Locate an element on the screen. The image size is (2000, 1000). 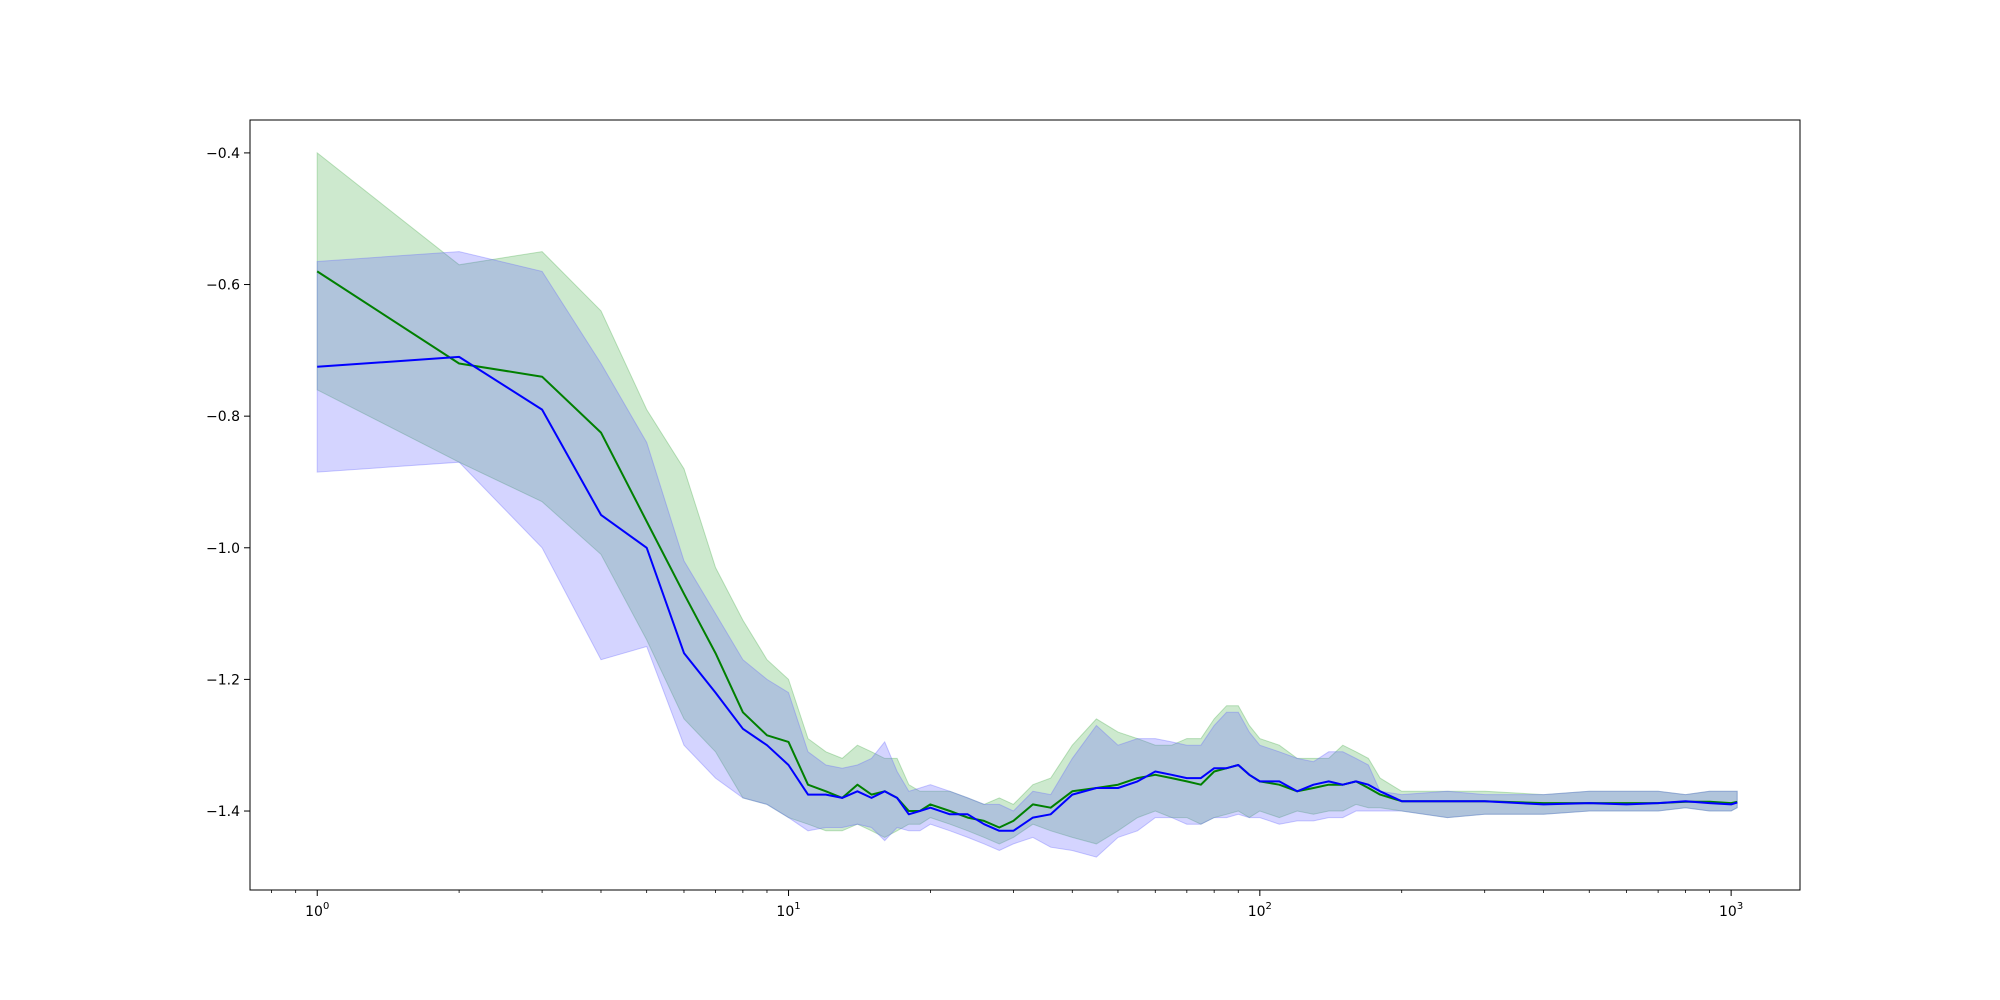
x-tick-label: 10¹ is located at coordinates (788, 910).